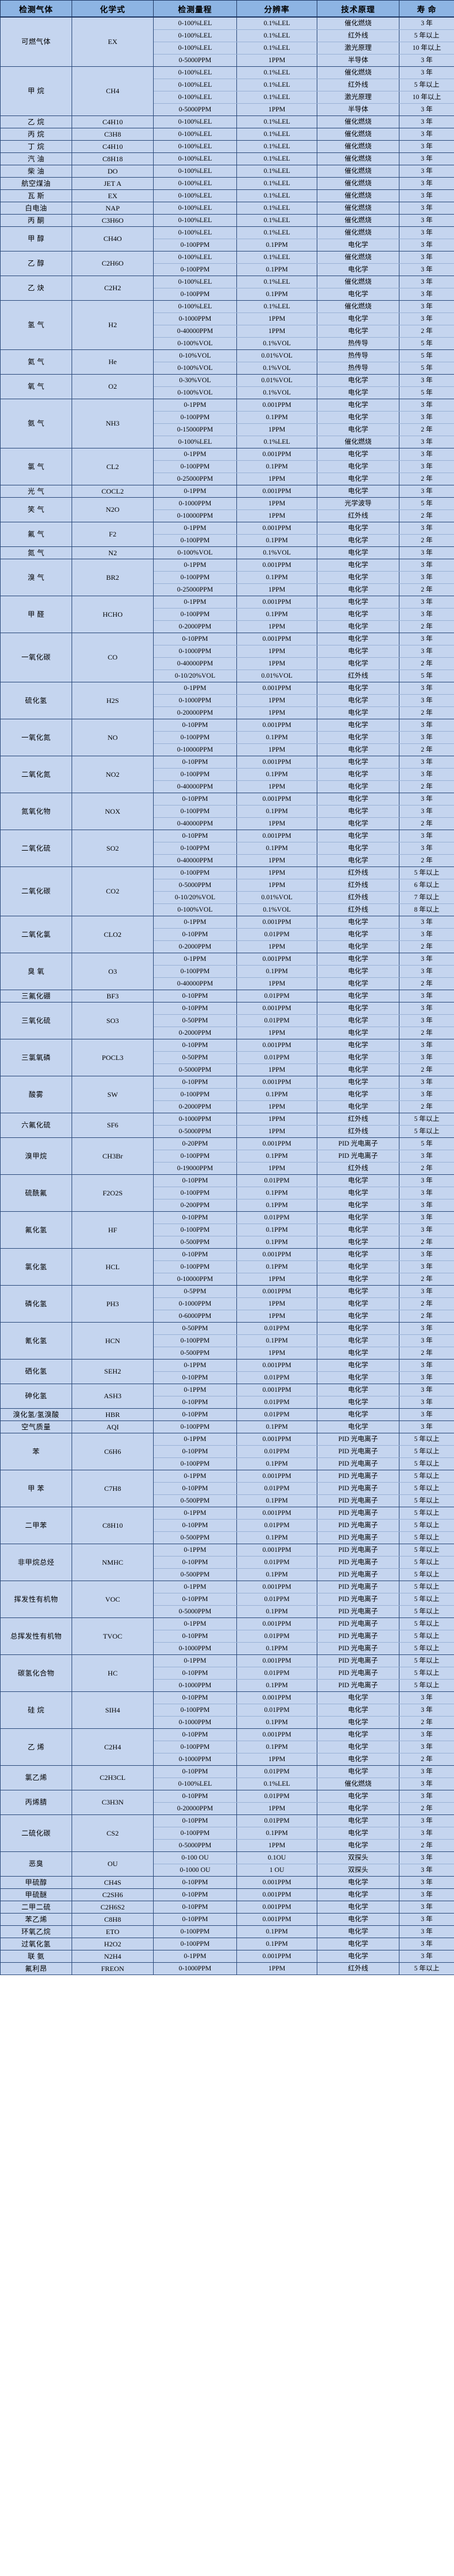 Image resolution: width=454 pixels, height=2576 pixels. Describe the element at coordinates (113, 1710) in the screenshot. I see `cell-chemical-formula: SIH4` at that location.